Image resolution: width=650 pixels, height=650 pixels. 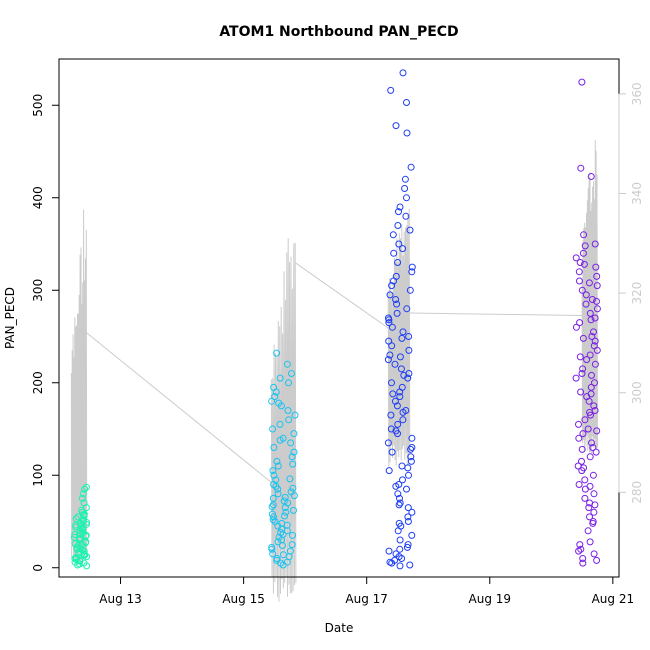 I want to click on x-axis-label: Date, so click(x=339, y=628).